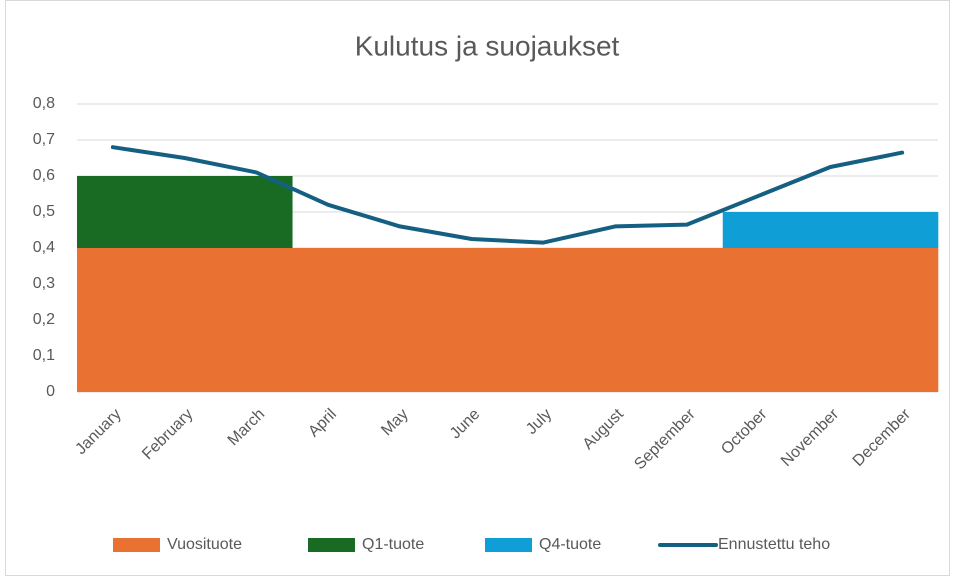  I want to click on y-tick-label: 0,6, so click(44, 175).